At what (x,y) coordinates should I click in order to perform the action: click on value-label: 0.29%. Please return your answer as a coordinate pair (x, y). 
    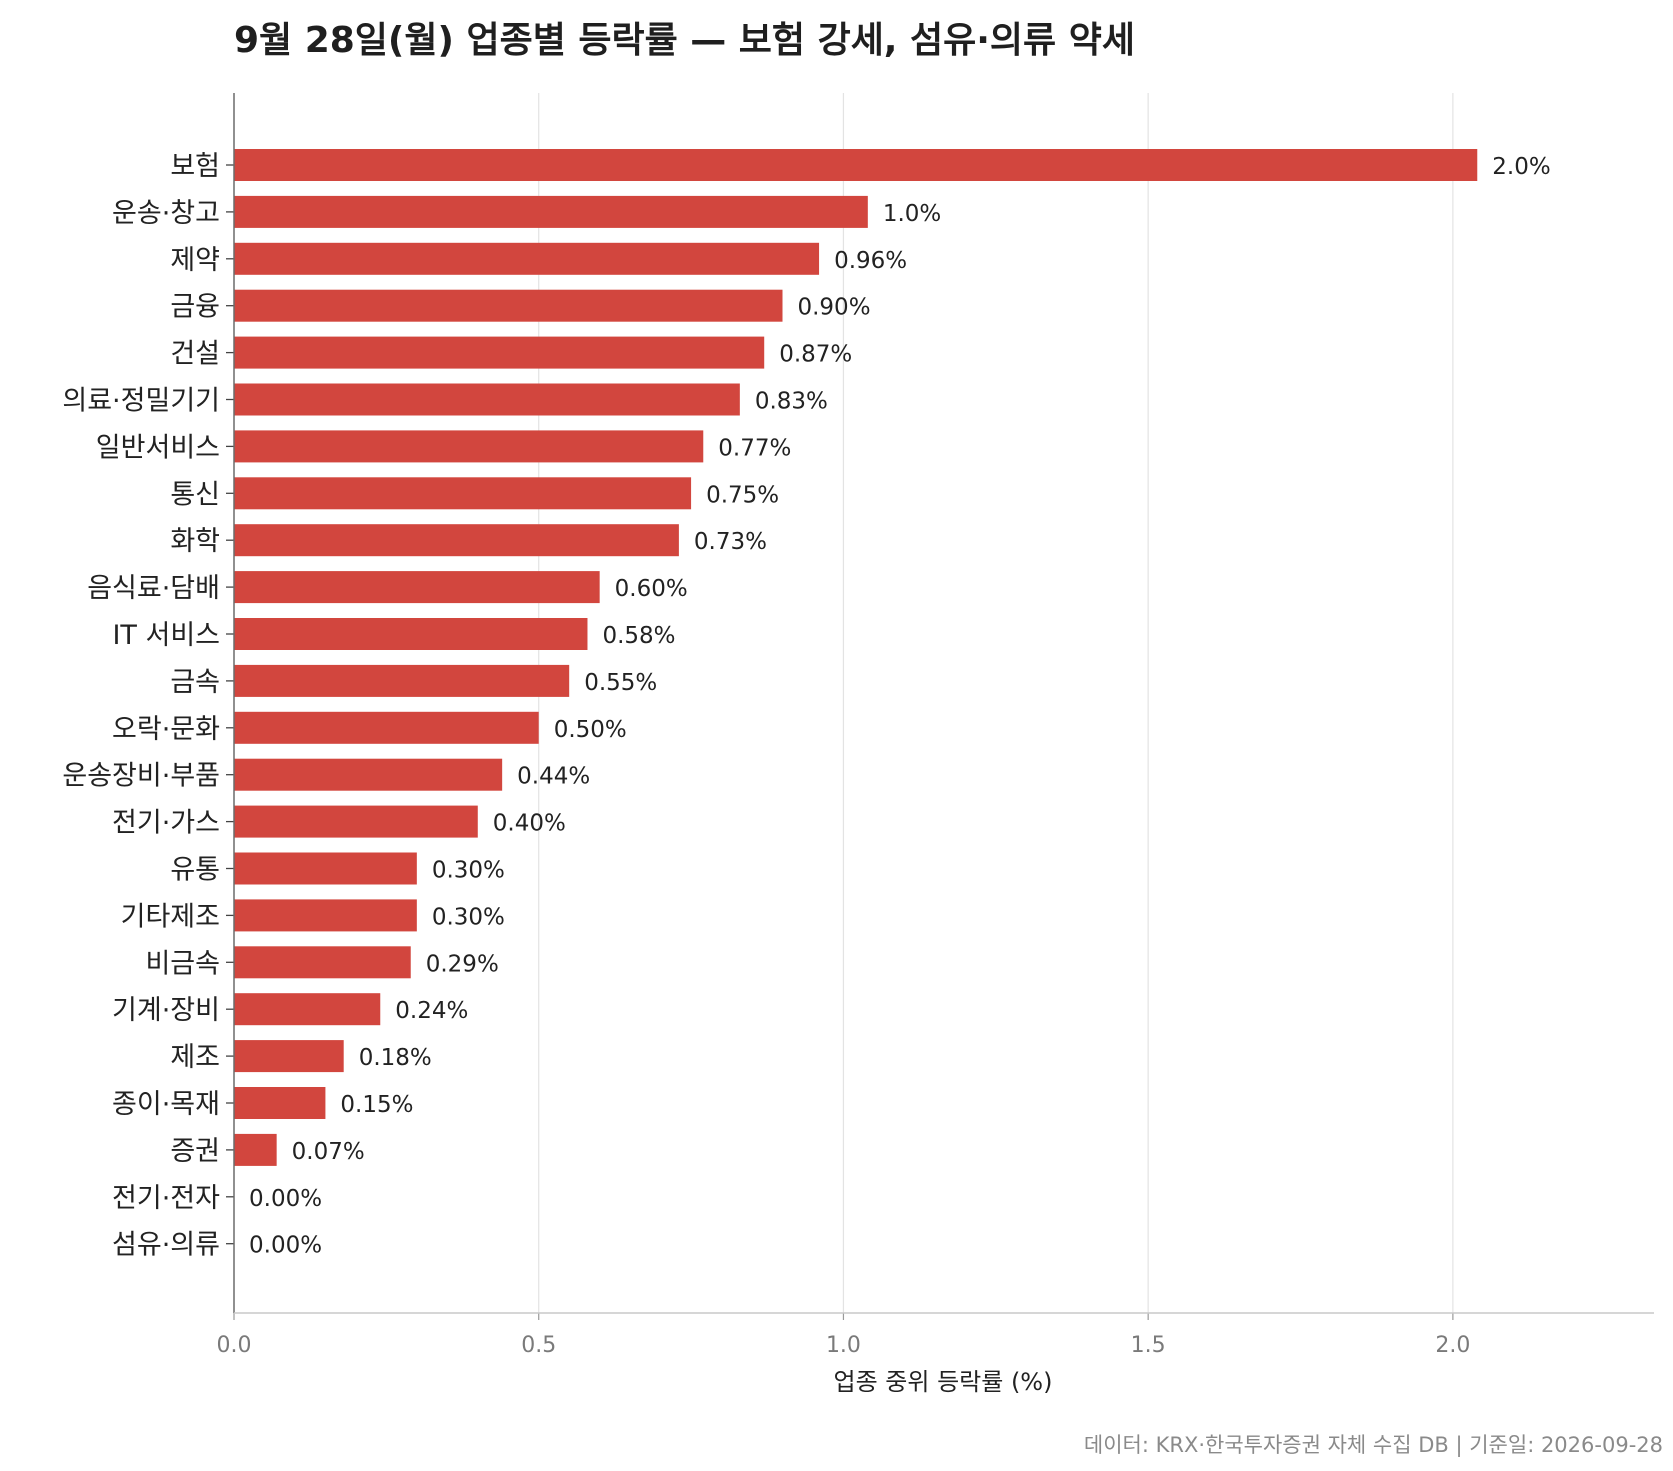
    Looking at the image, I should click on (462, 964).